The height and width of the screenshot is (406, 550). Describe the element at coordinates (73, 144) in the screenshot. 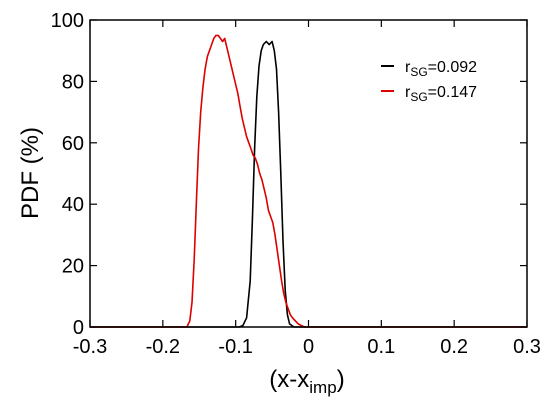

I see `y-tick-label: 60` at that location.